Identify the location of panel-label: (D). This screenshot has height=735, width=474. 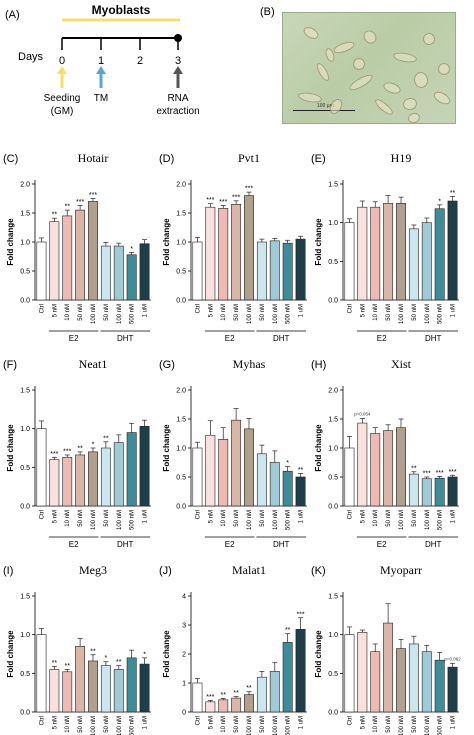
(166, 159).